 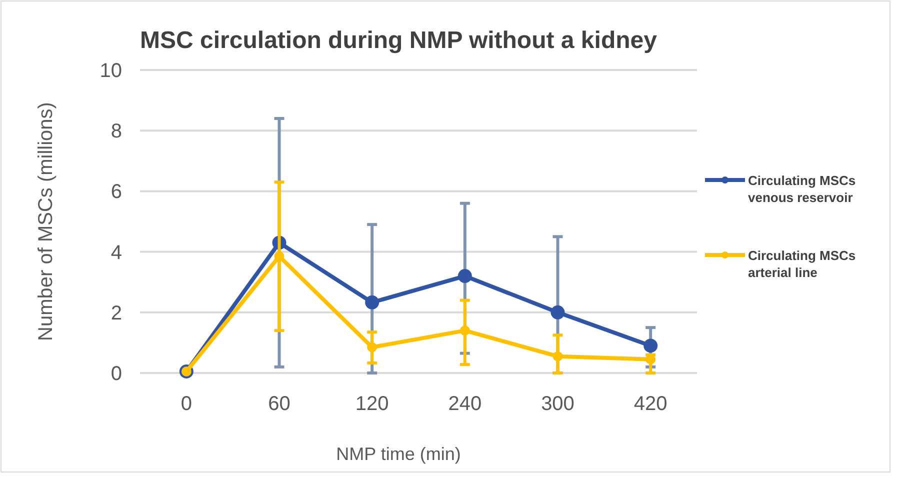 What do you see at coordinates (557, 404) in the screenshot?
I see `x-tick-label: 300` at bounding box center [557, 404].